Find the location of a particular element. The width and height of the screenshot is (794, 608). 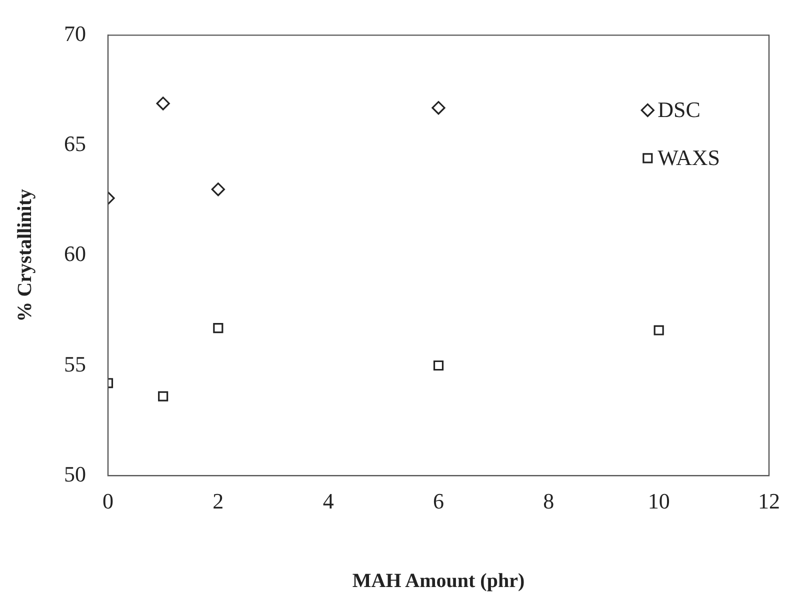

y-tick-label: 65 is located at coordinates (75, 143).